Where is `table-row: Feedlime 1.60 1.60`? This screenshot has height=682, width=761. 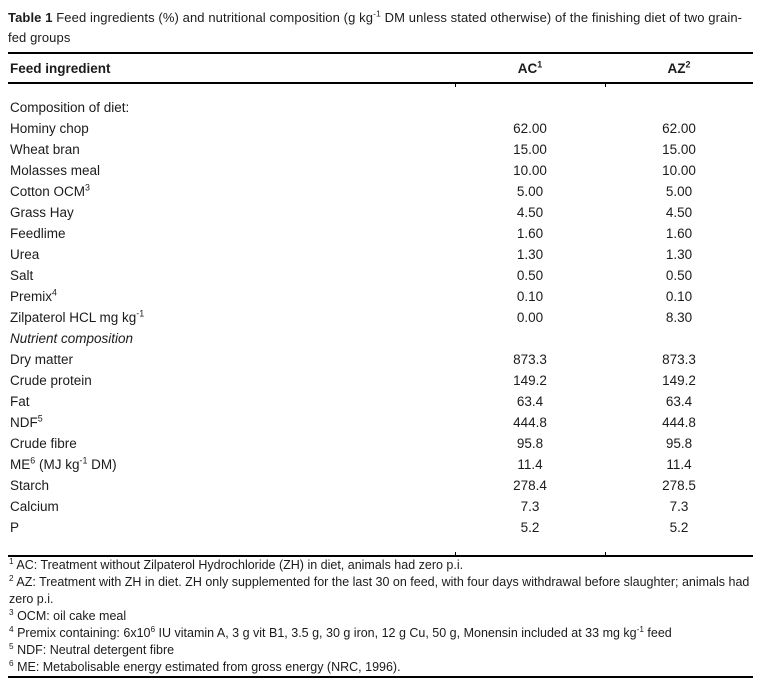
table-row: Feedlime 1.60 1.60 is located at coordinates (380, 233).